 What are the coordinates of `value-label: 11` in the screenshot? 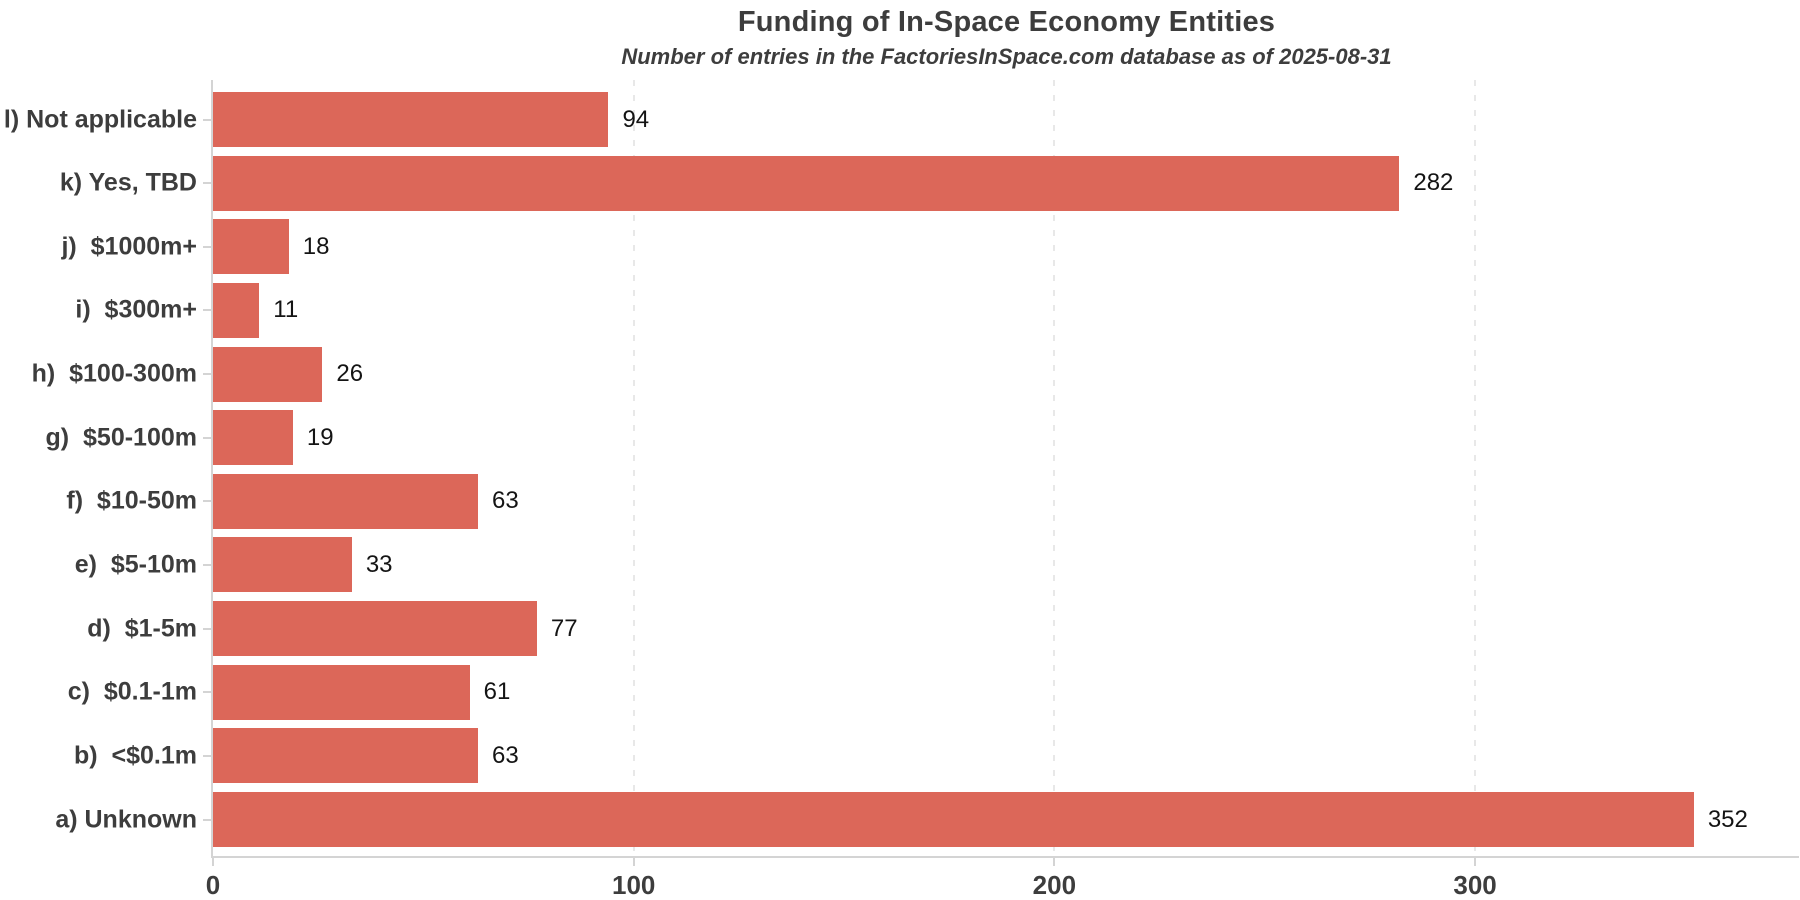 It's located at (286, 310).